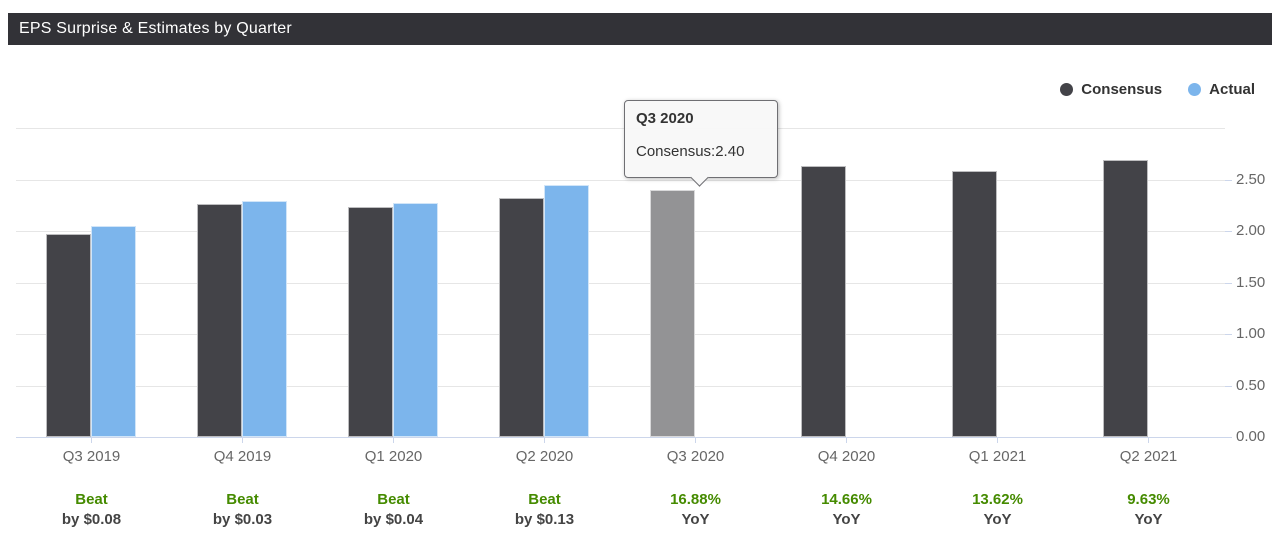  Describe the element at coordinates (1122, 89) in the screenshot. I see `legend-label-consensus: Consensus` at that location.